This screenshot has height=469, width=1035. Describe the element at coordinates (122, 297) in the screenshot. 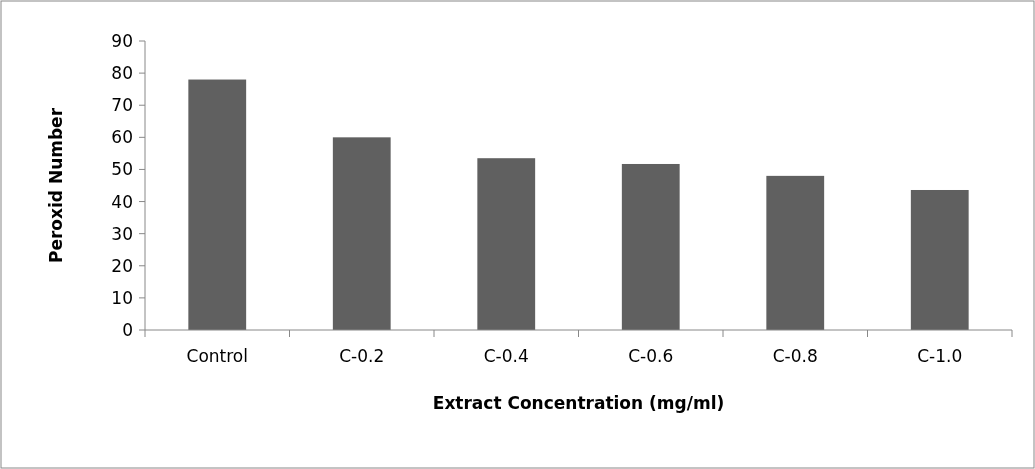

I see `y-tick-label: 10` at that location.